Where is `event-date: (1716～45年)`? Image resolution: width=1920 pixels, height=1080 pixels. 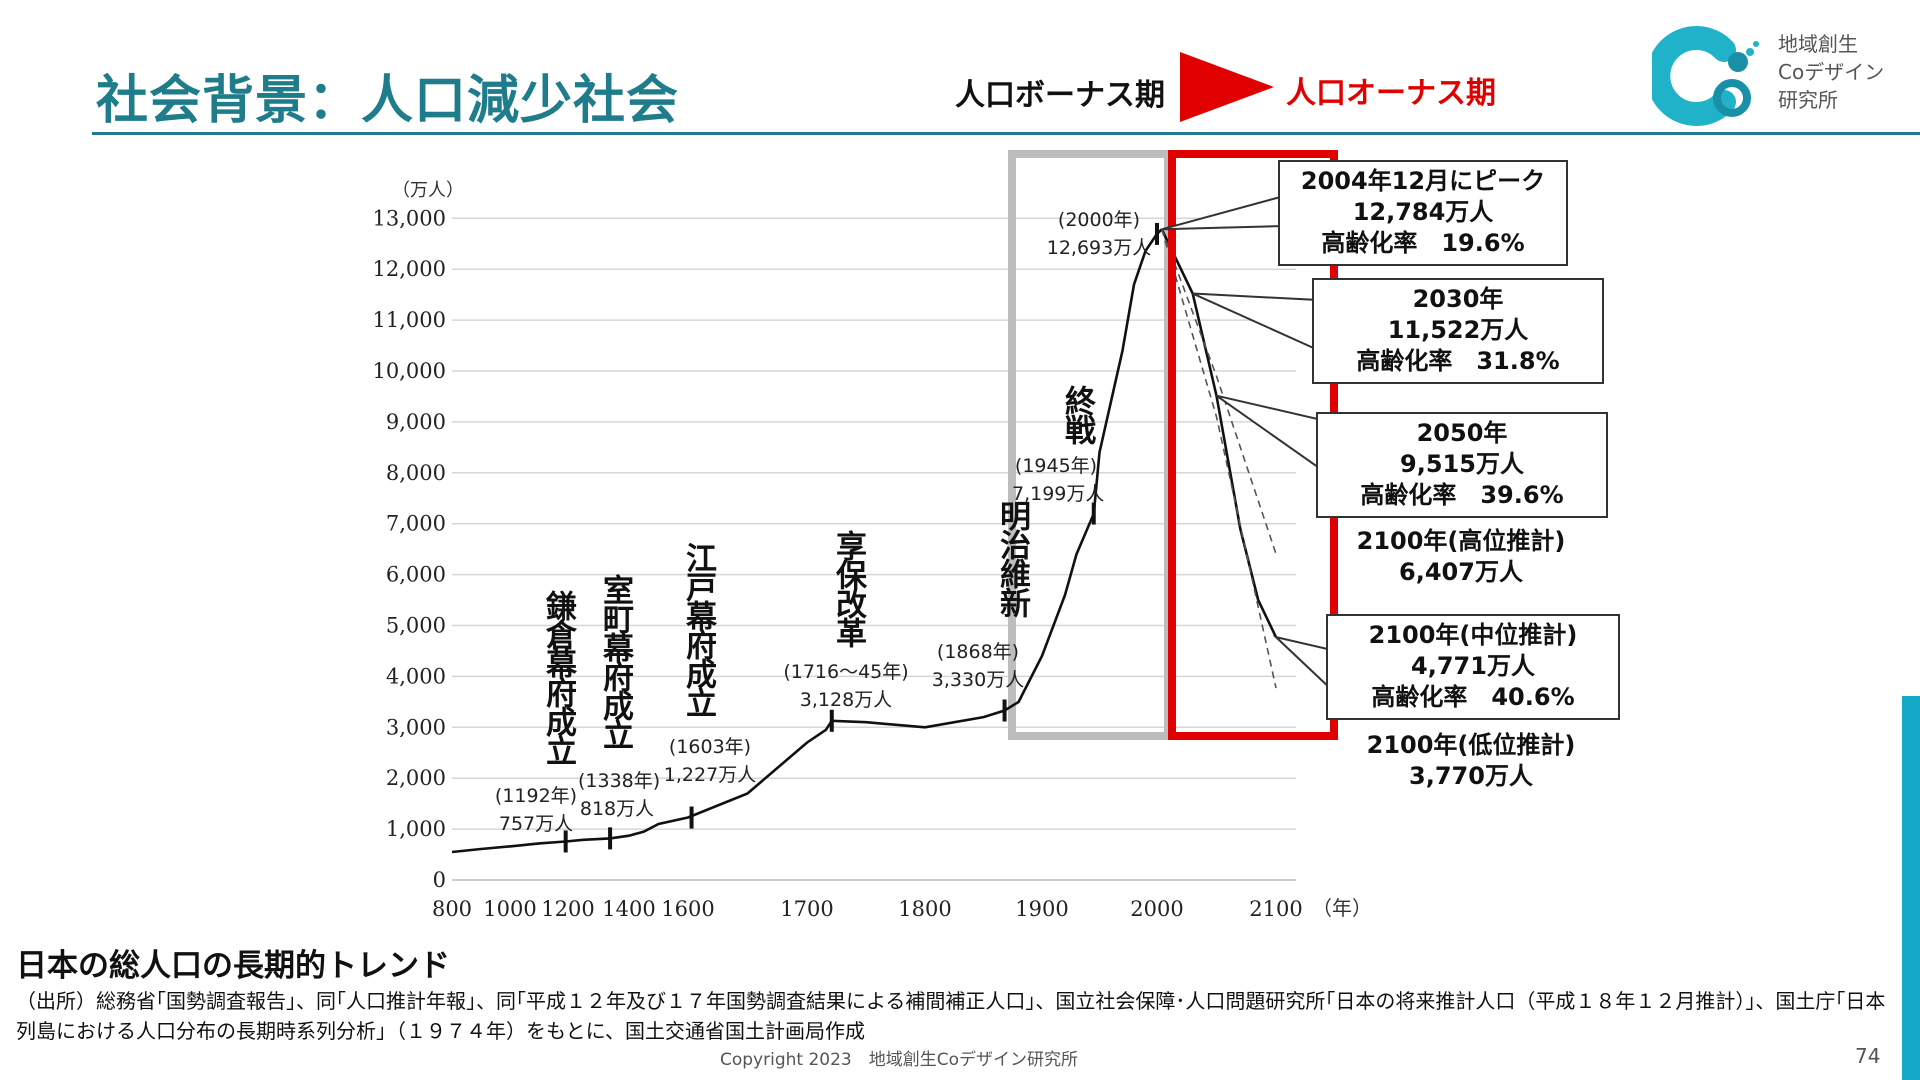
event-date: (1716～45年) is located at coordinates (846, 672).